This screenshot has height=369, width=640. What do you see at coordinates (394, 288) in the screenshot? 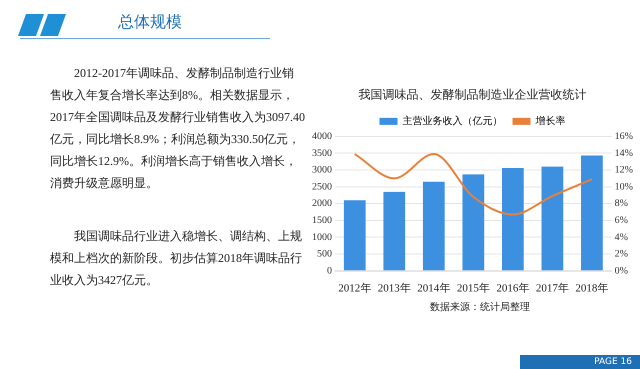
I see `x-tick-label: 2013年` at bounding box center [394, 288].